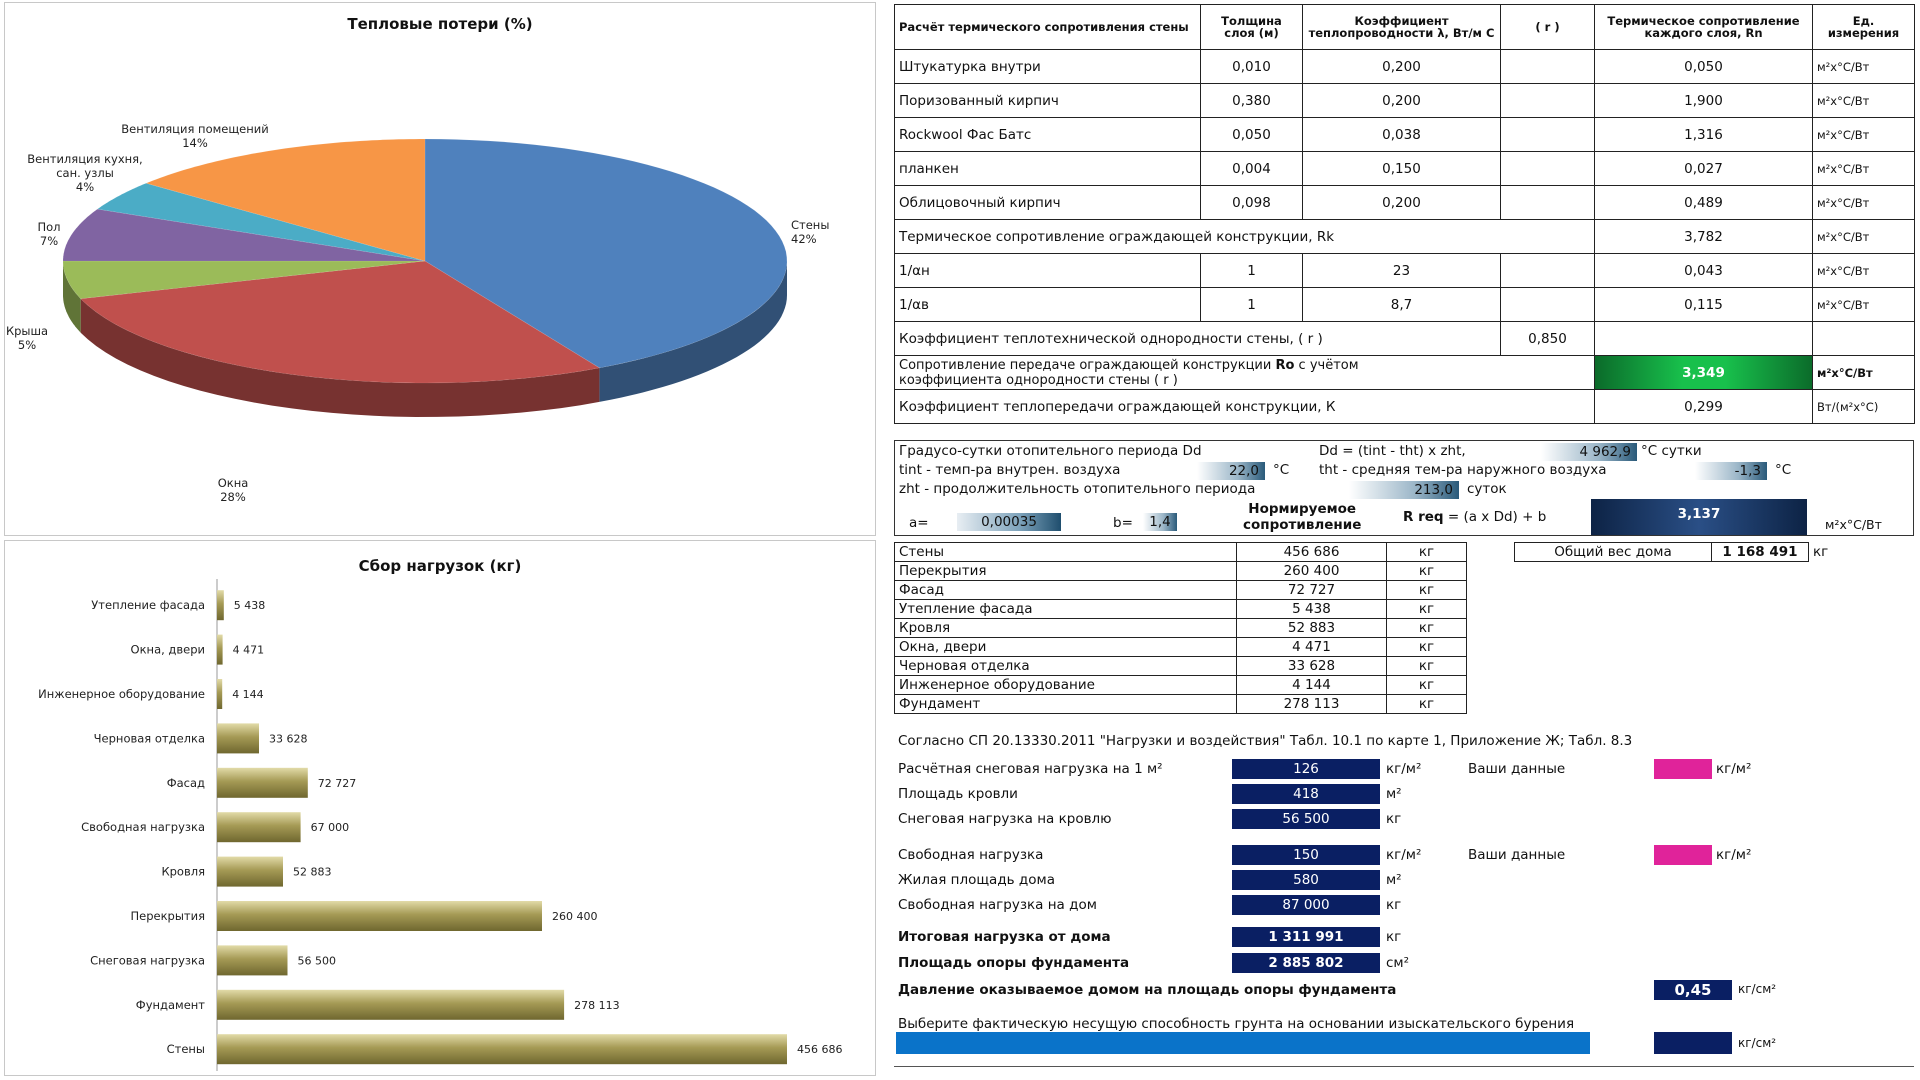 The height and width of the screenshot is (1080, 1920). What do you see at coordinates (1306, 905) in the screenshot?
I see `snow-row-value: 87 000` at bounding box center [1306, 905].